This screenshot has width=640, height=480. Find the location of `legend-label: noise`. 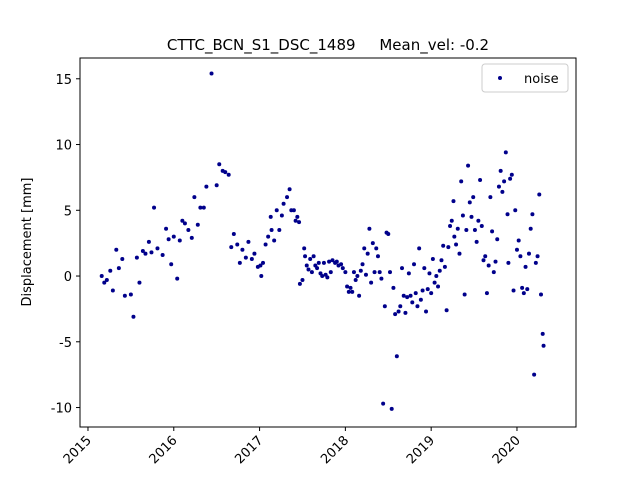

legend-label: noise is located at coordinates (541, 79).